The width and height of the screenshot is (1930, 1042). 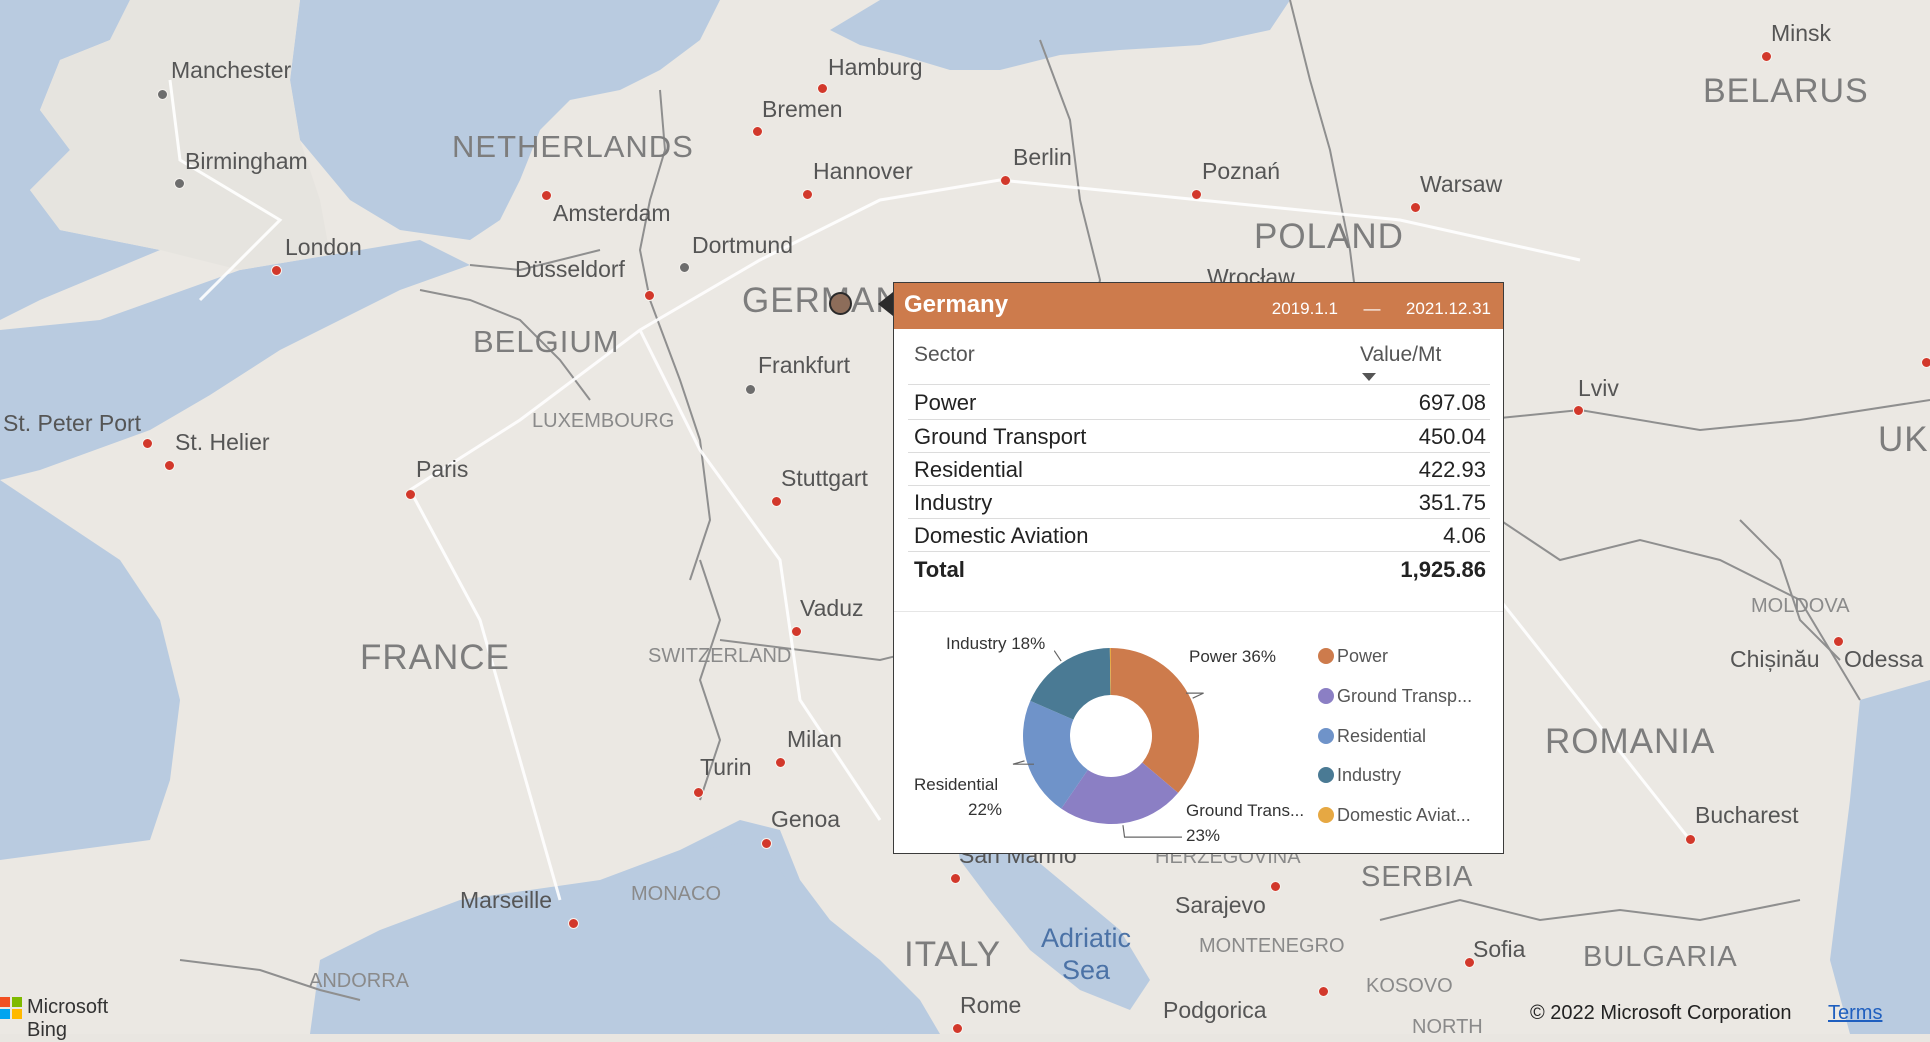 What do you see at coordinates (1195, 695) in the screenshot?
I see `leader-line-power` at bounding box center [1195, 695].